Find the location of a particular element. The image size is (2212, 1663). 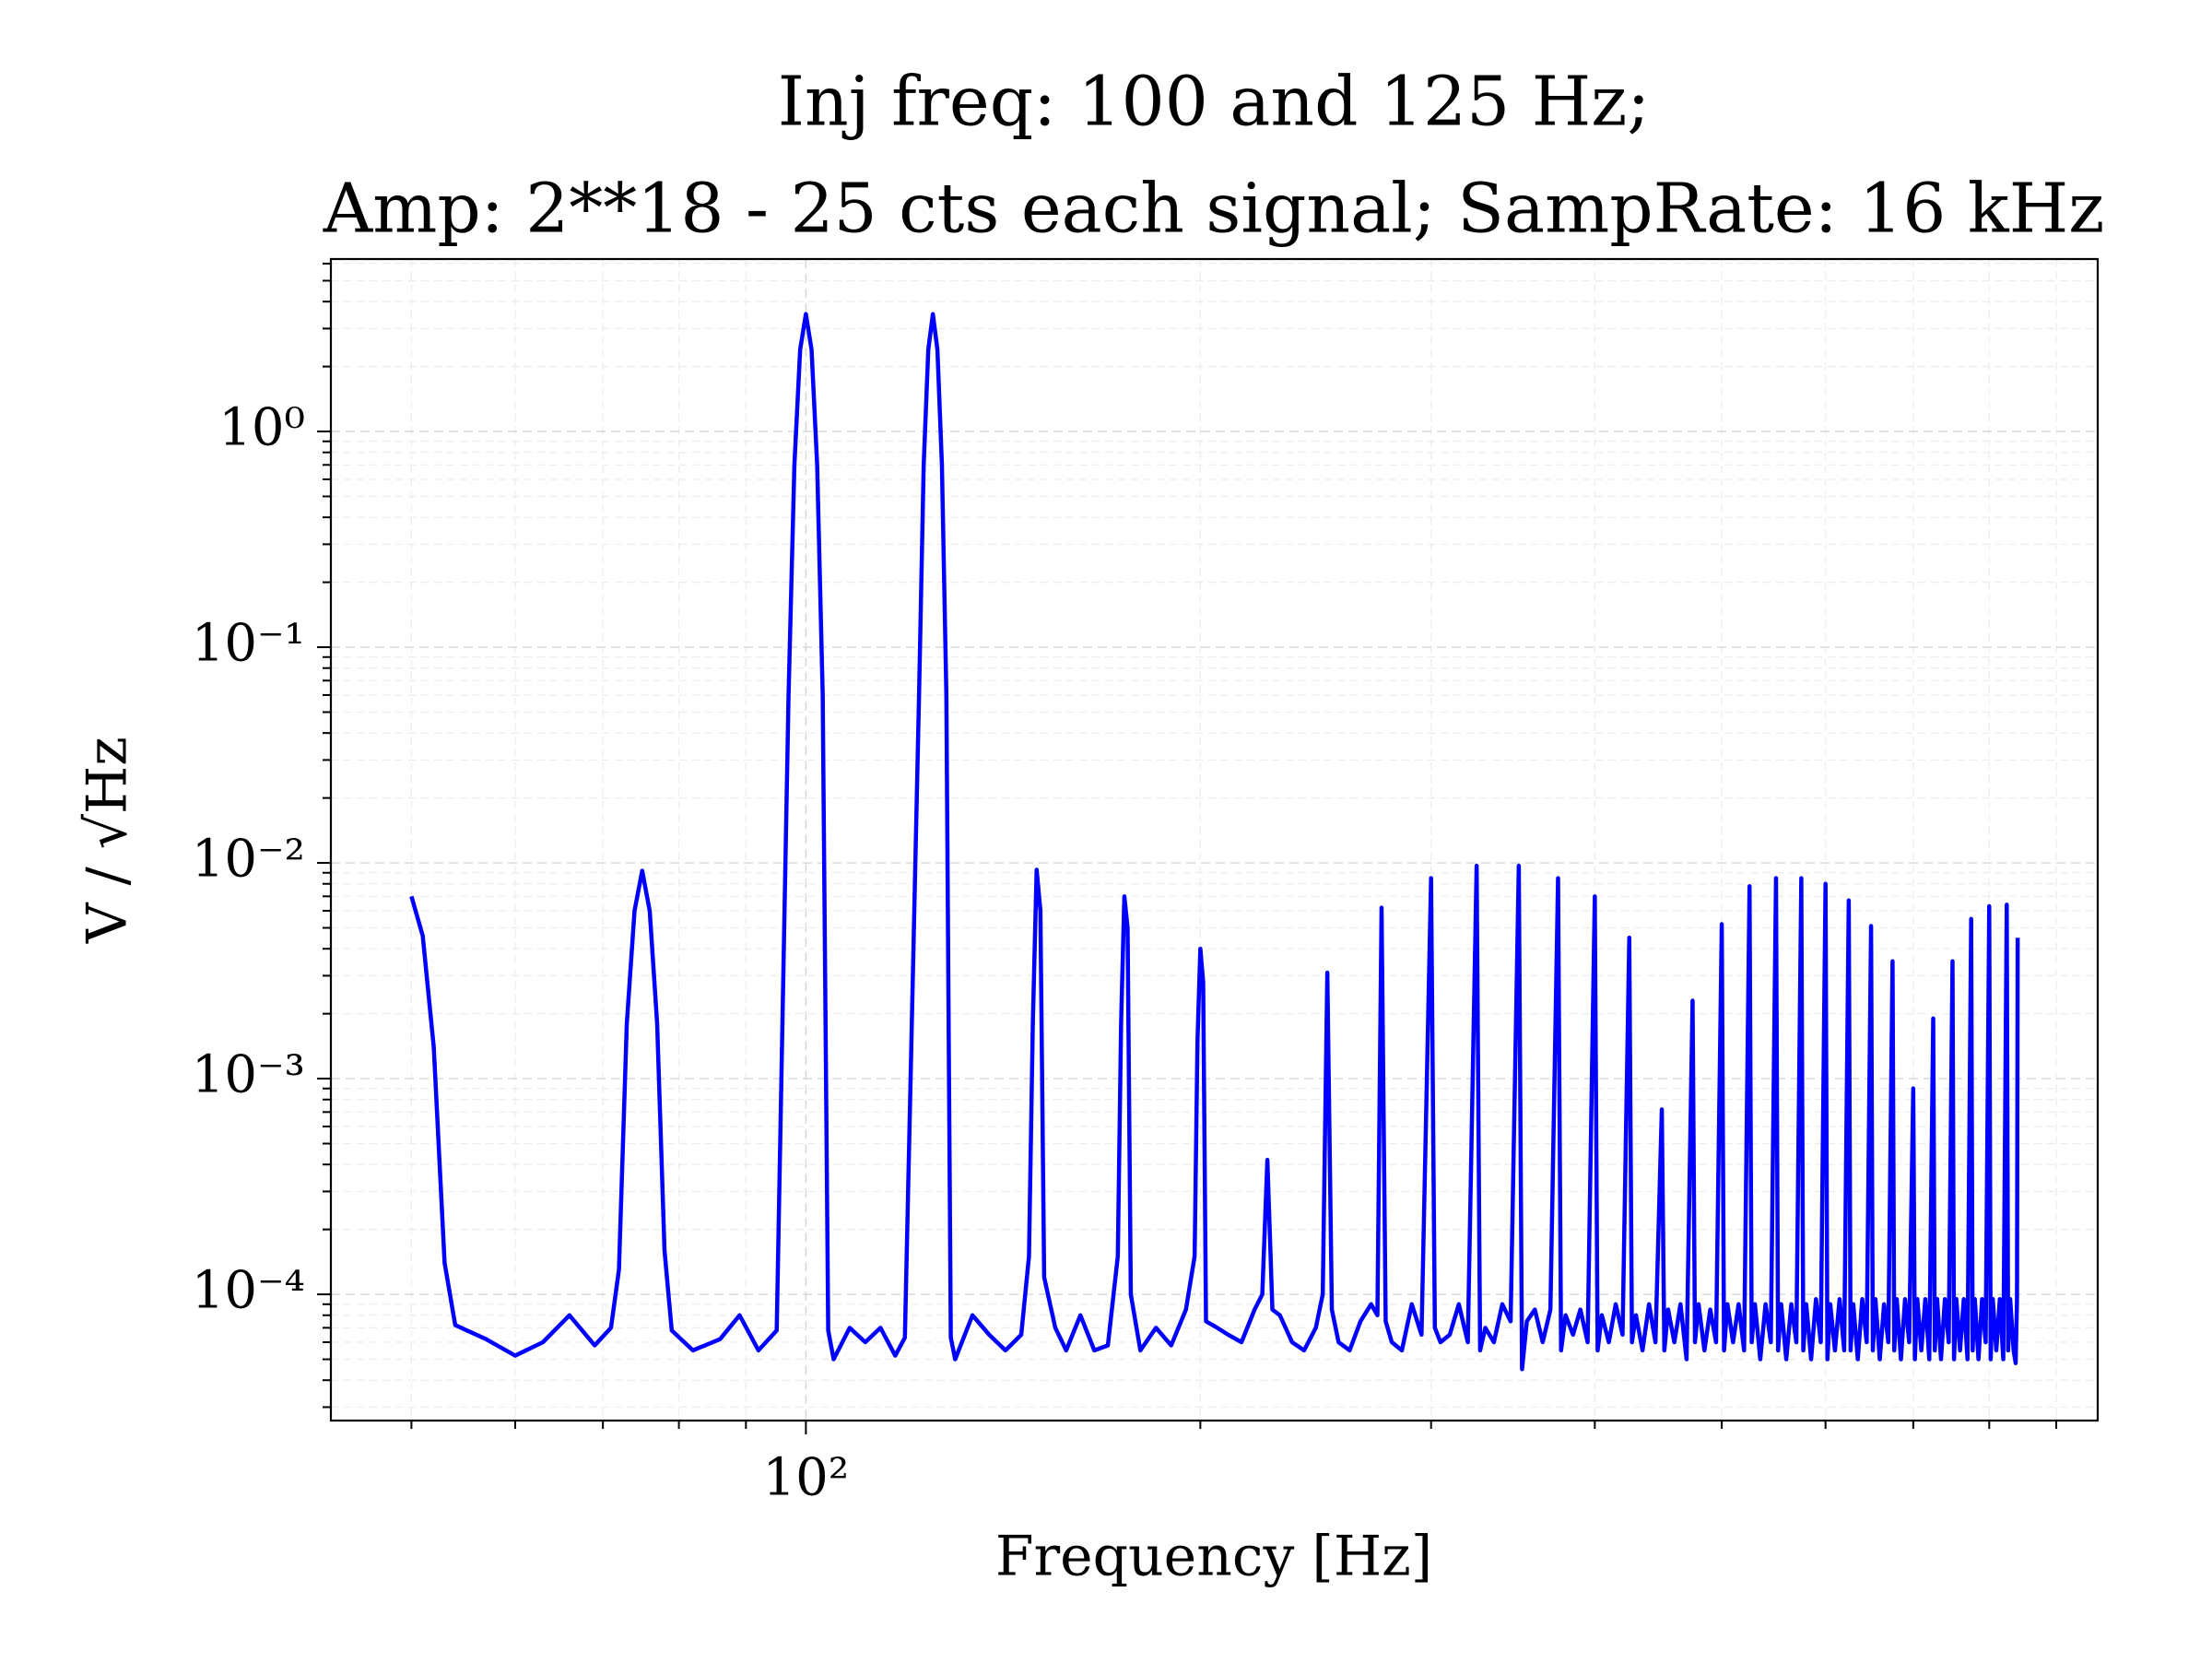

chart-title: Inj freq: 100 and 125 Hz; is located at coordinates (1214, 101).